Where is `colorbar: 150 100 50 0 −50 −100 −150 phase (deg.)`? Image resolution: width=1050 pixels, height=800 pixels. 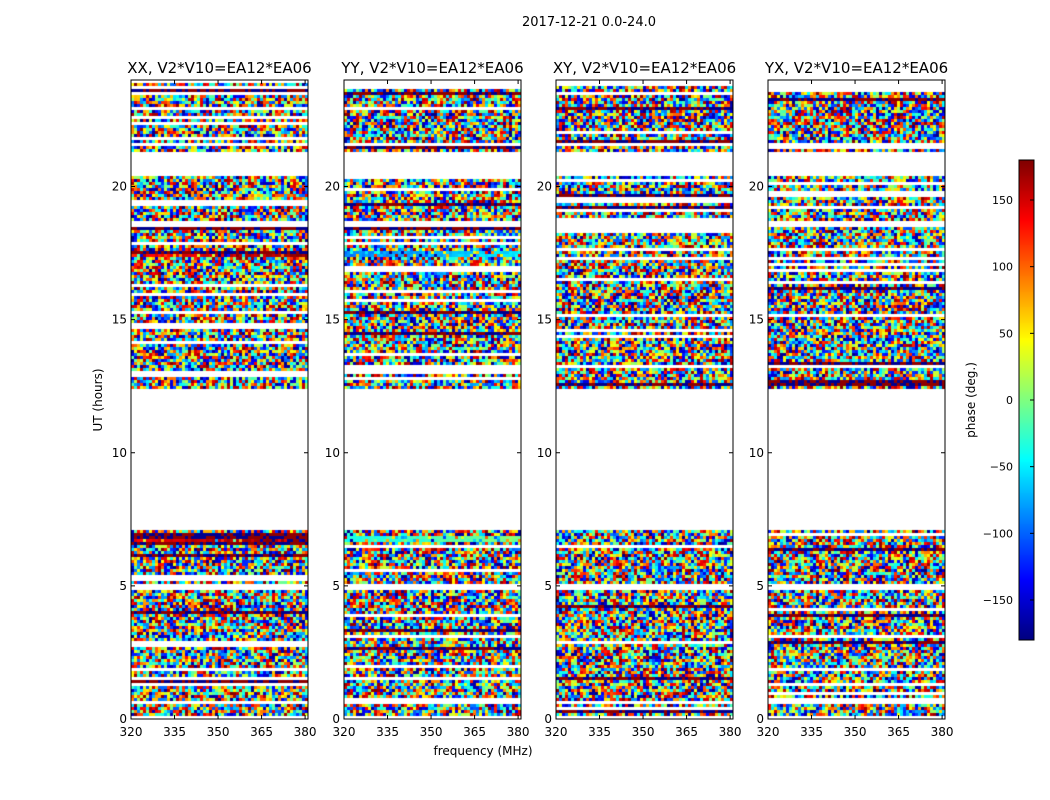
colorbar: 150 100 50 0 −50 −100 −150 phase (deg.) is located at coordinates (999, 400).